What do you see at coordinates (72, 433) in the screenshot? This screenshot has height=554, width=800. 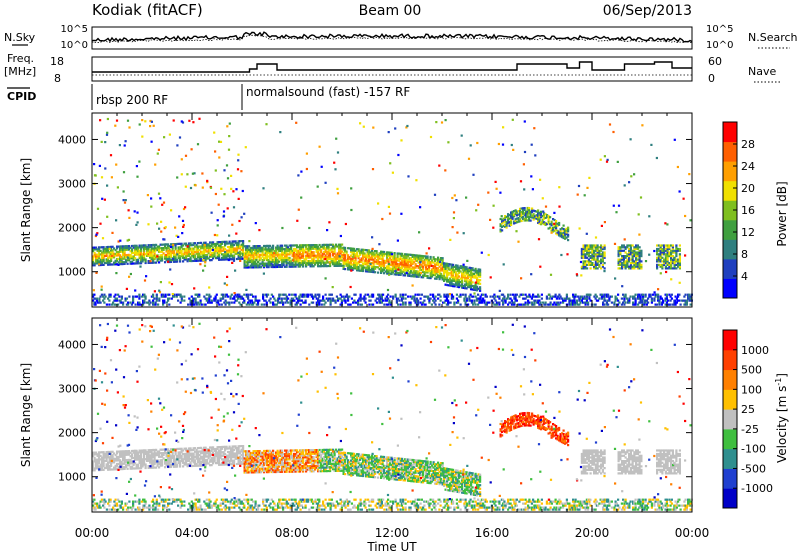 I see `velocity-ytick-label: 2000` at bounding box center [72, 433].